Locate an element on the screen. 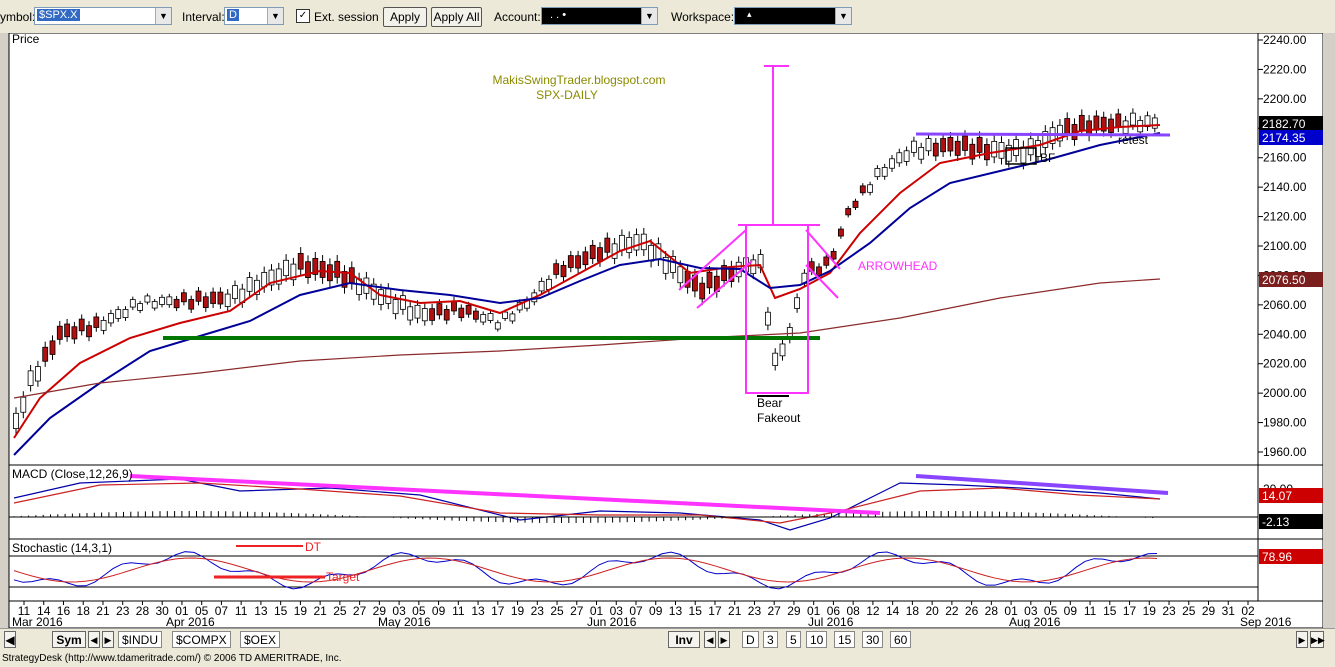 The image size is (1335, 667). workspace-combo: ▴ ▼ is located at coordinates (793, 16).